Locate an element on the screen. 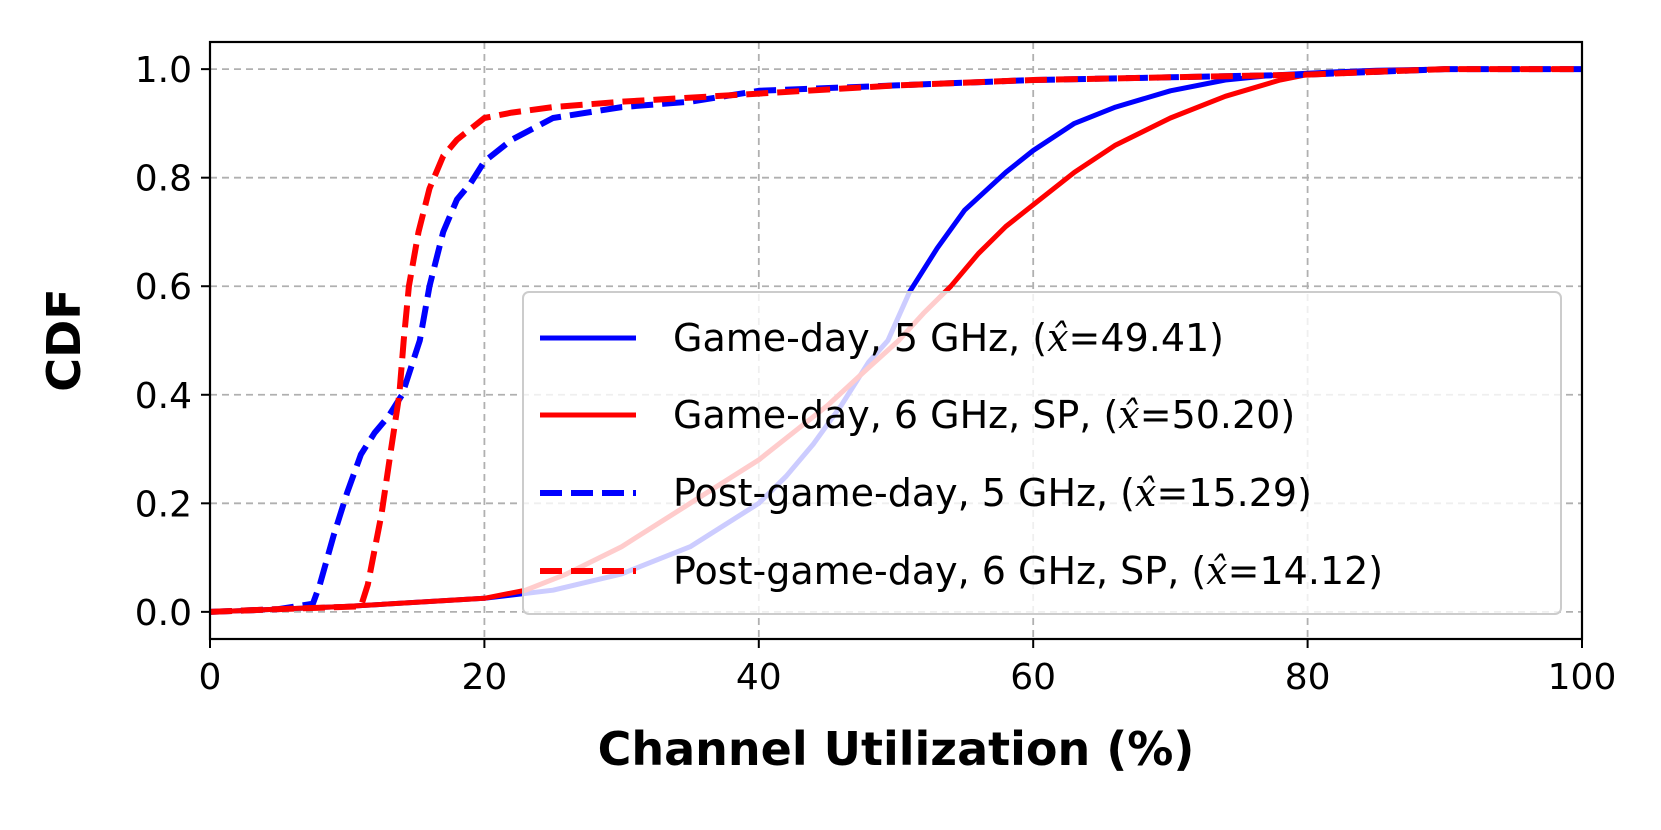  x-axis-label: Channel Utilization (%) is located at coordinates (896, 749).